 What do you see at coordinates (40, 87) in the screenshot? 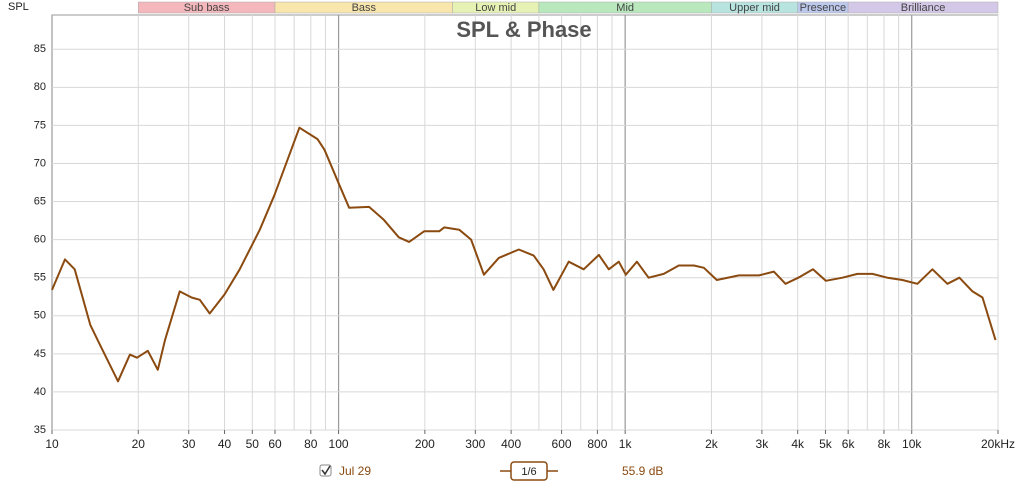
I see `y-tick-label: 80` at bounding box center [40, 87].